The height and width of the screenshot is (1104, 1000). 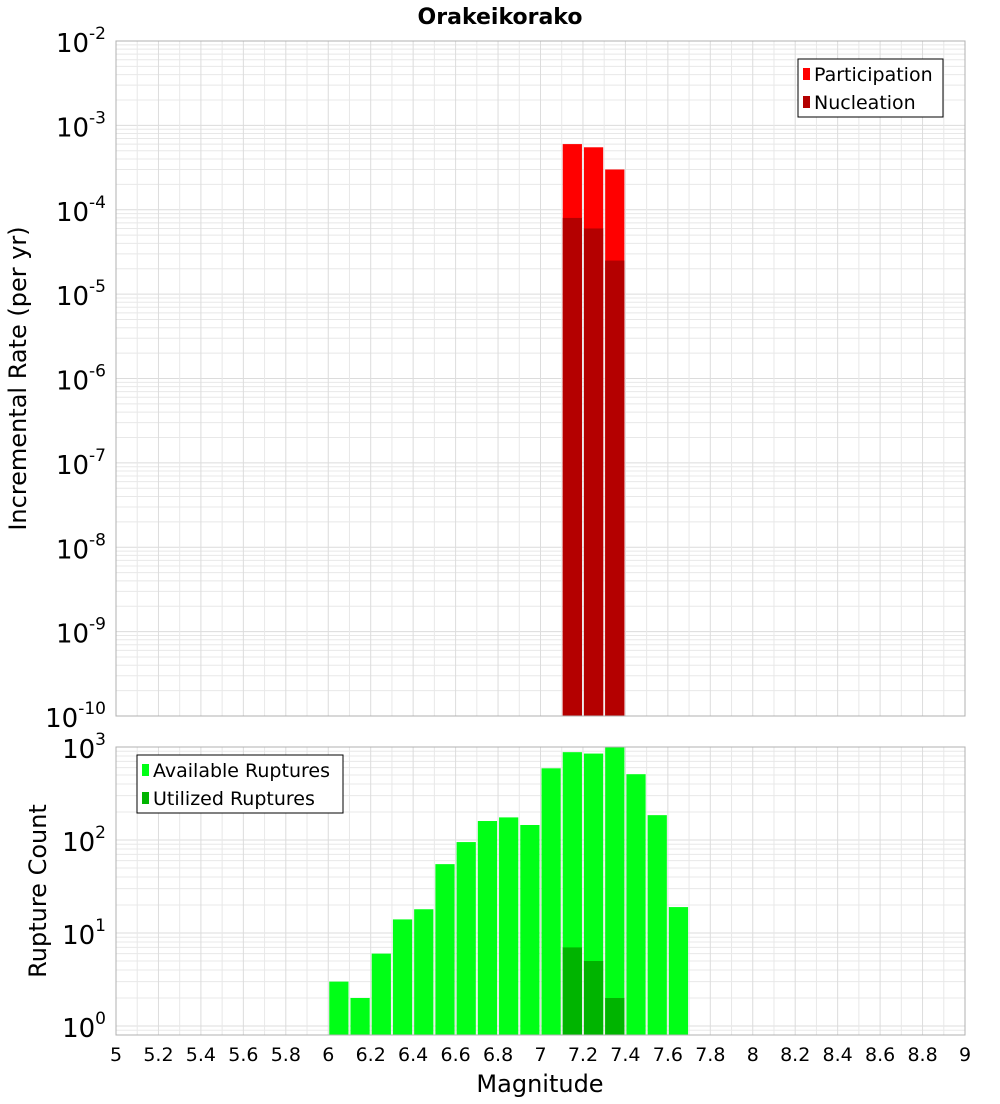 I want to click on y-tick-exponent: -4, so click(x=97, y=203).